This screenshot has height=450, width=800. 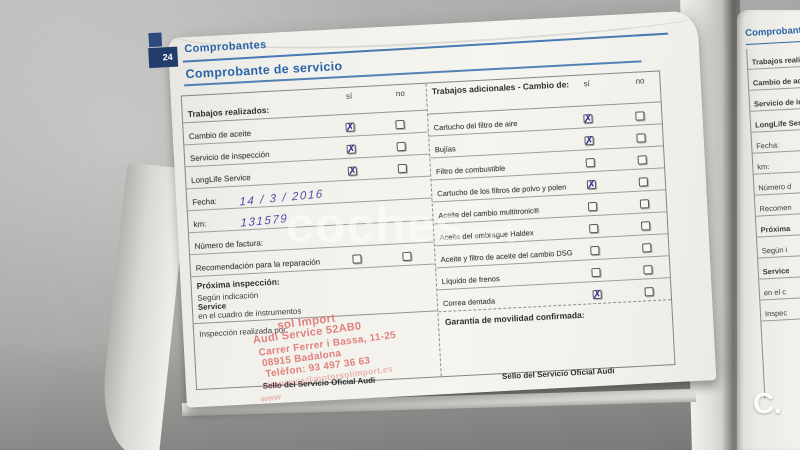 What do you see at coordinates (776, 162) in the screenshot?
I see `next-page-row-label: km:` at bounding box center [776, 162].